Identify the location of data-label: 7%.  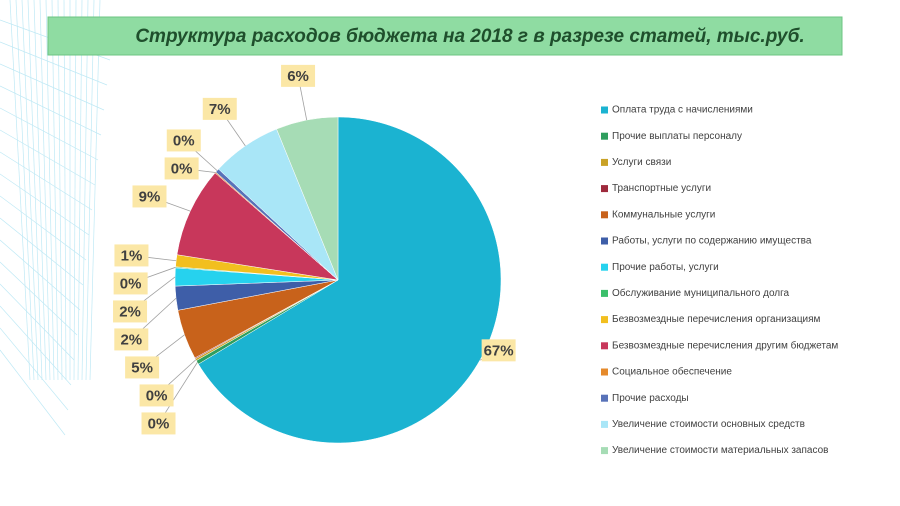
(220, 109).